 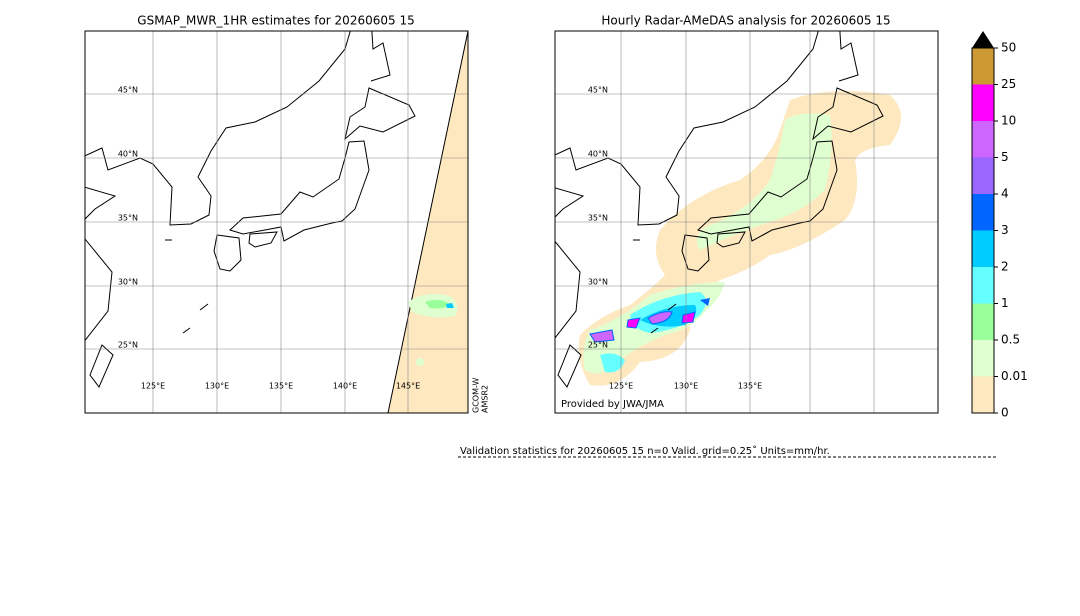 What do you see at coordinates (275, 21) in the screenshot?
I see `left-map-title: GSMAP_MWR_1HR estimates for 20260605 15` at bounding box center [275, 21].